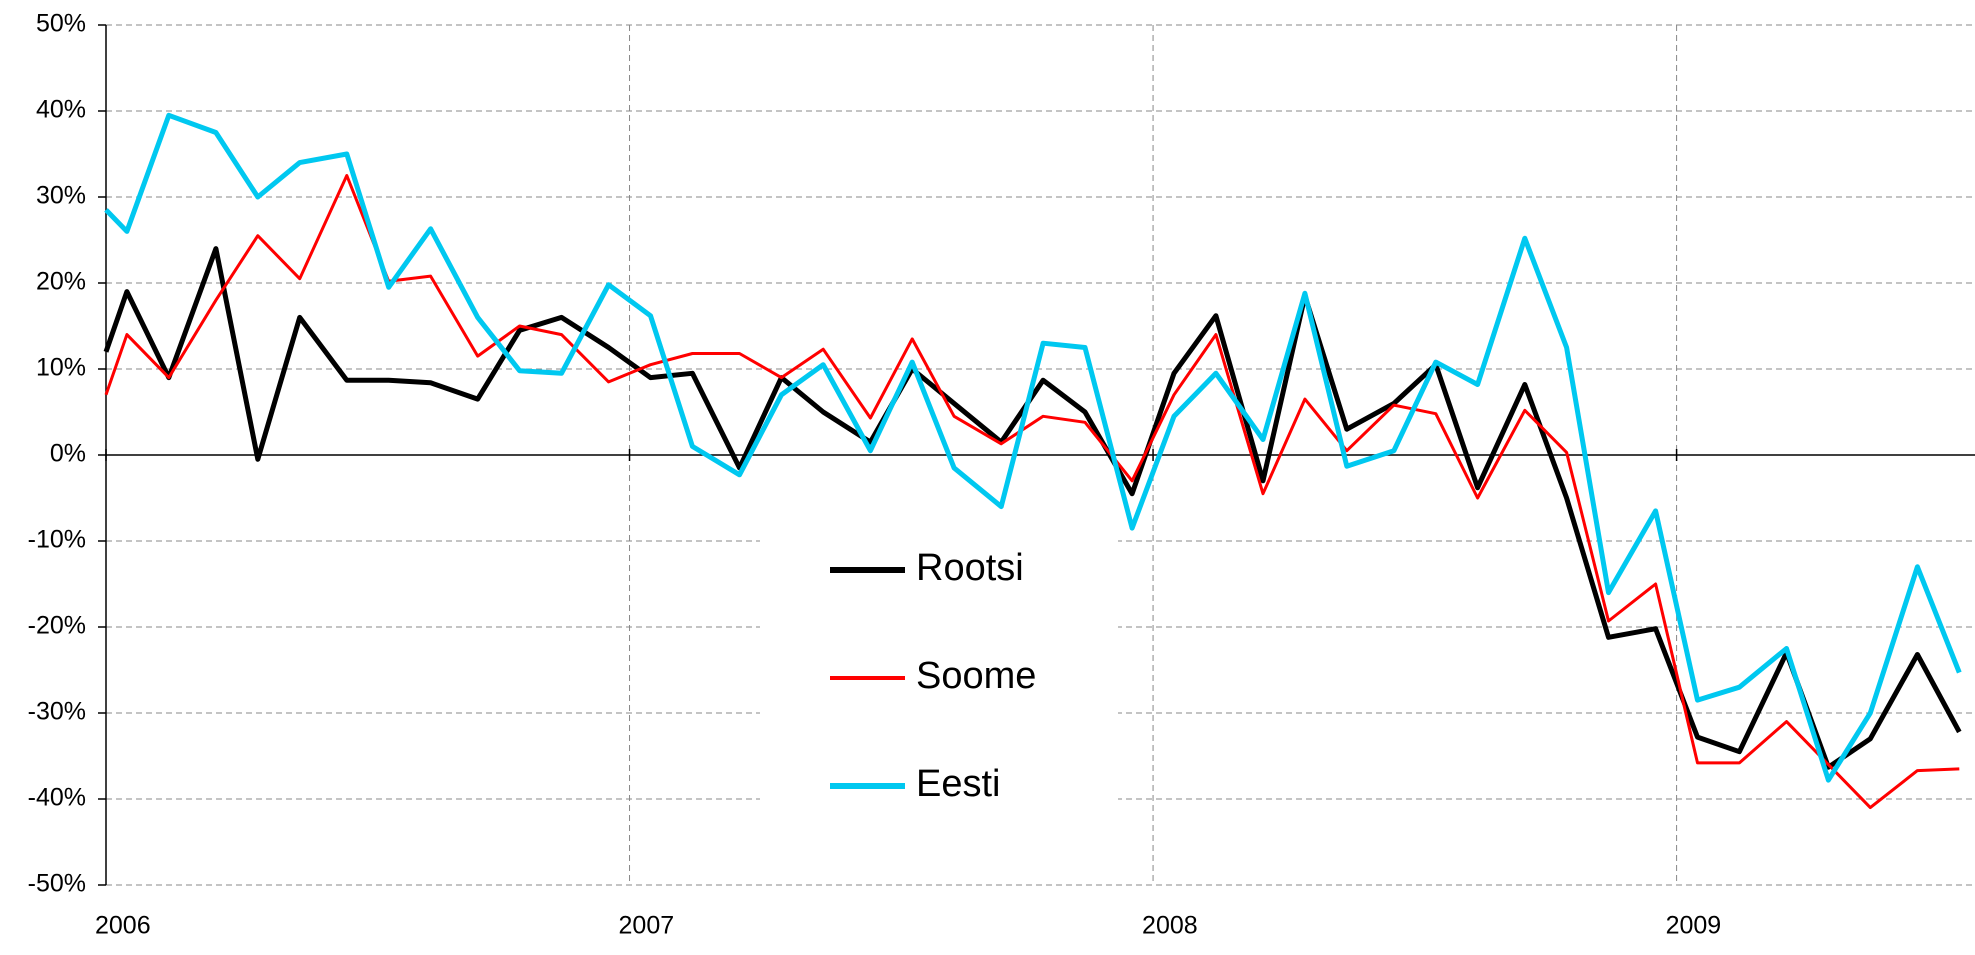  What do you see at coordinates (61, 368) in the screenshot?
I see `y-tick-label: 10%` at bounding box center [61, 368].